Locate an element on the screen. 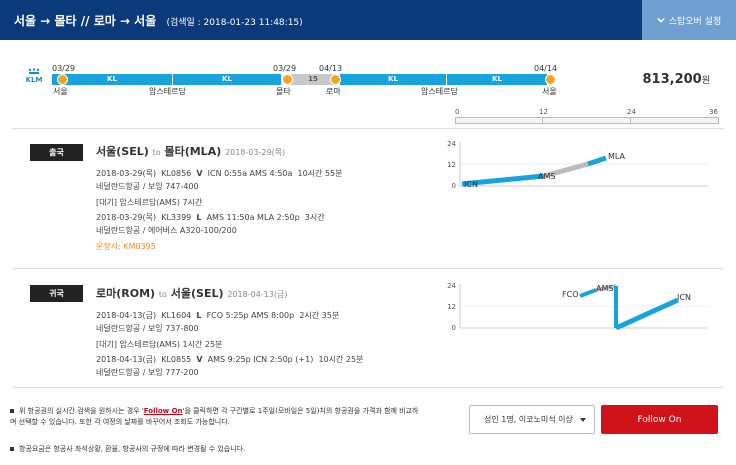  flight-number: KL1604 is located at coordinates (176, 315).